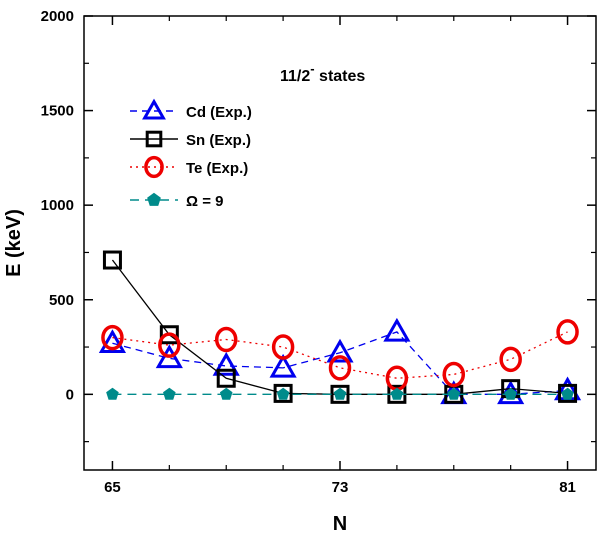 Image resolution: width=604 pixels, height=539 pixels. Describe the element at coordinates (340, 76) in the screenshot. I see `annotation-rest: states` at that location.